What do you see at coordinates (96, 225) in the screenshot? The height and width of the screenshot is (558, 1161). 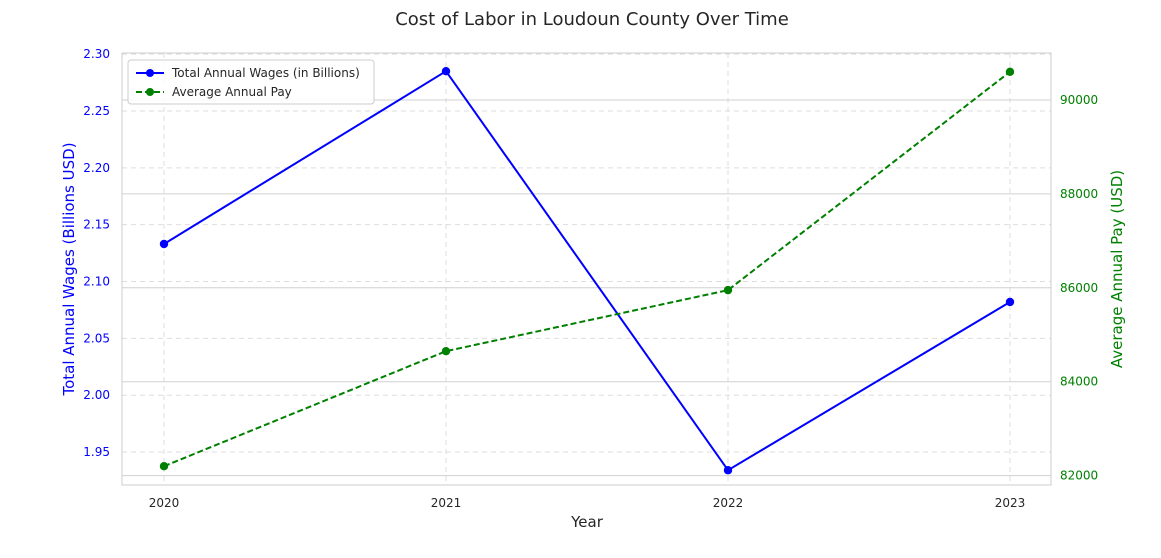 I see `left-tick-label: 2.15` at bounding box center [96, 225].